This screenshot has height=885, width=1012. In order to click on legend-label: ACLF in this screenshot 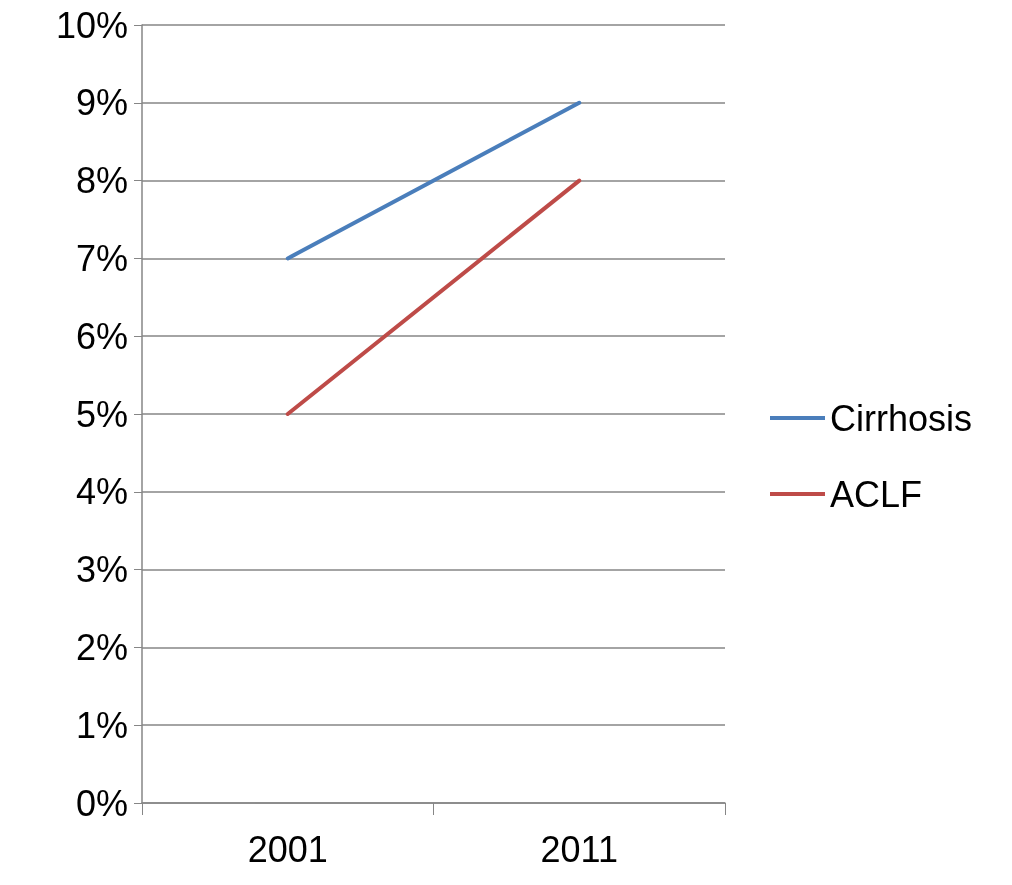, I will do `click(876, 494)`.